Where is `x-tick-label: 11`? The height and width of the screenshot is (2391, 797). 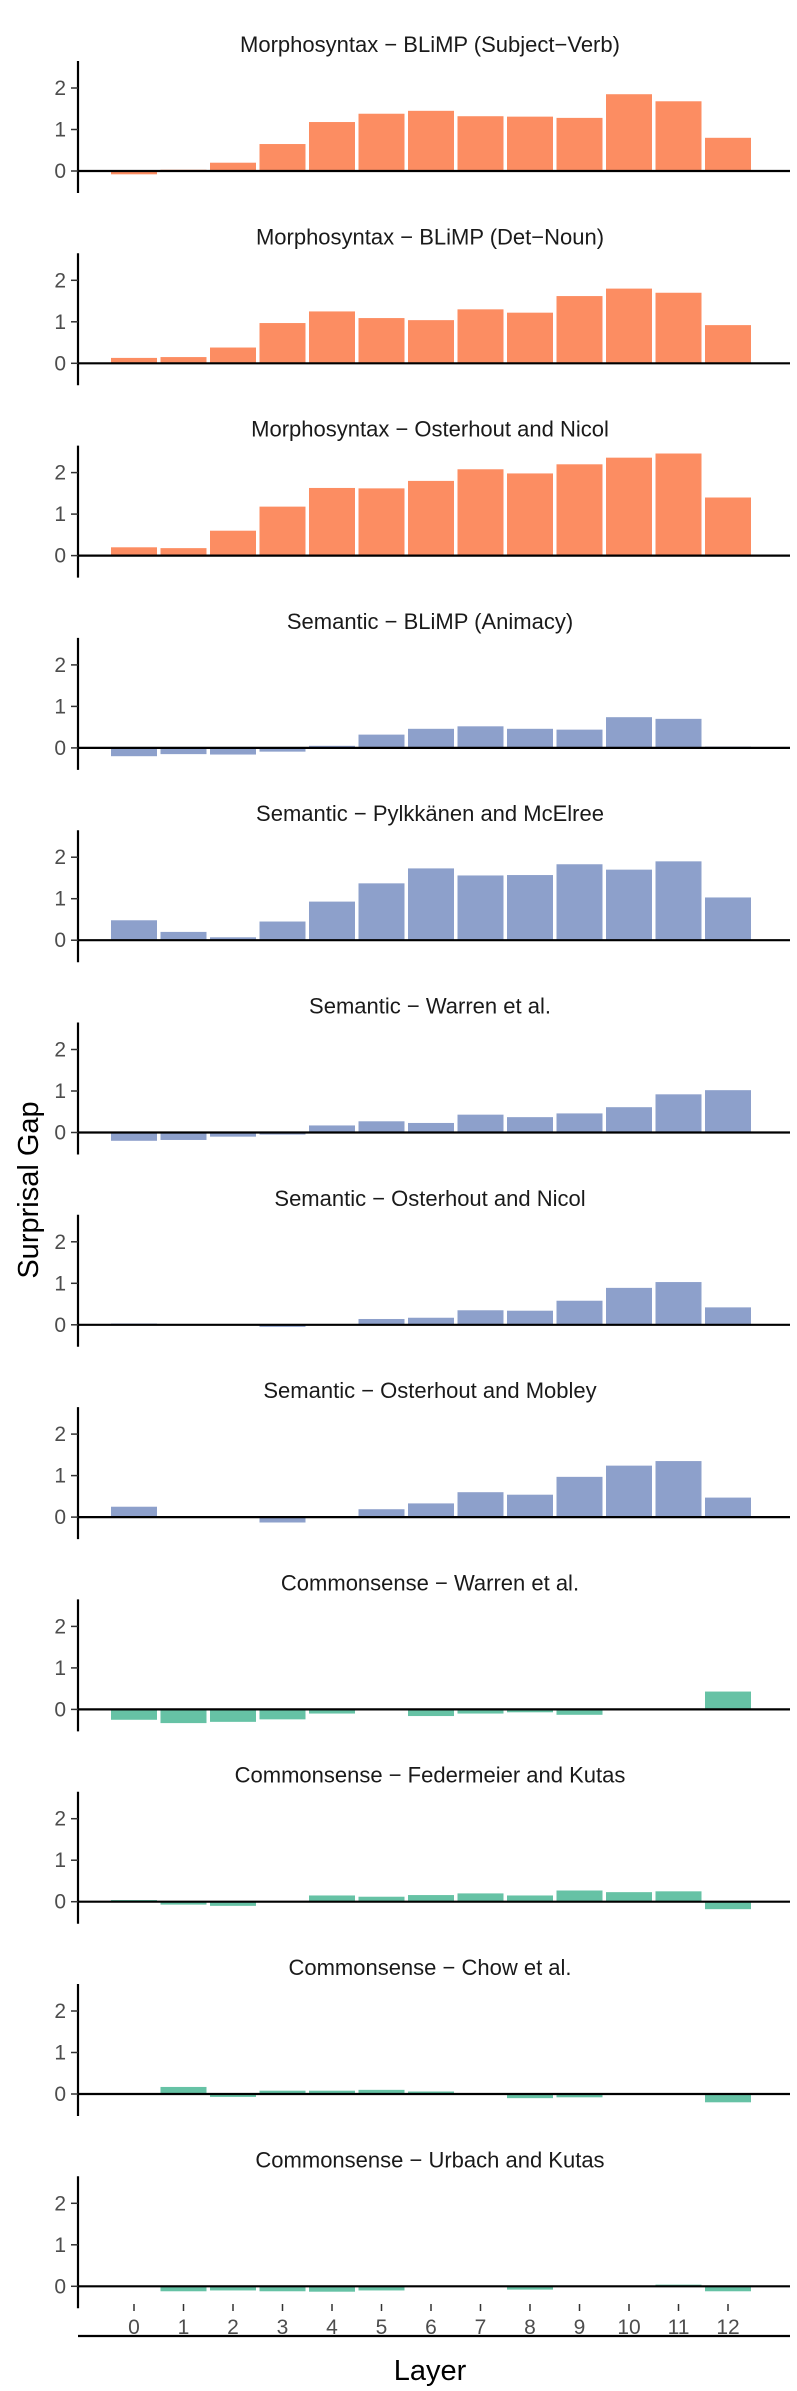 x-tick-label: 11 is located at coordinates (679, 2327).